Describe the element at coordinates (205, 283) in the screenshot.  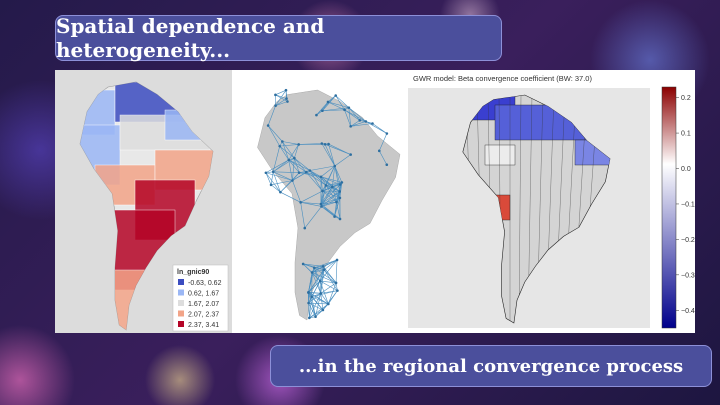
I see `legend-label: -0.63, 0.62` at that location.